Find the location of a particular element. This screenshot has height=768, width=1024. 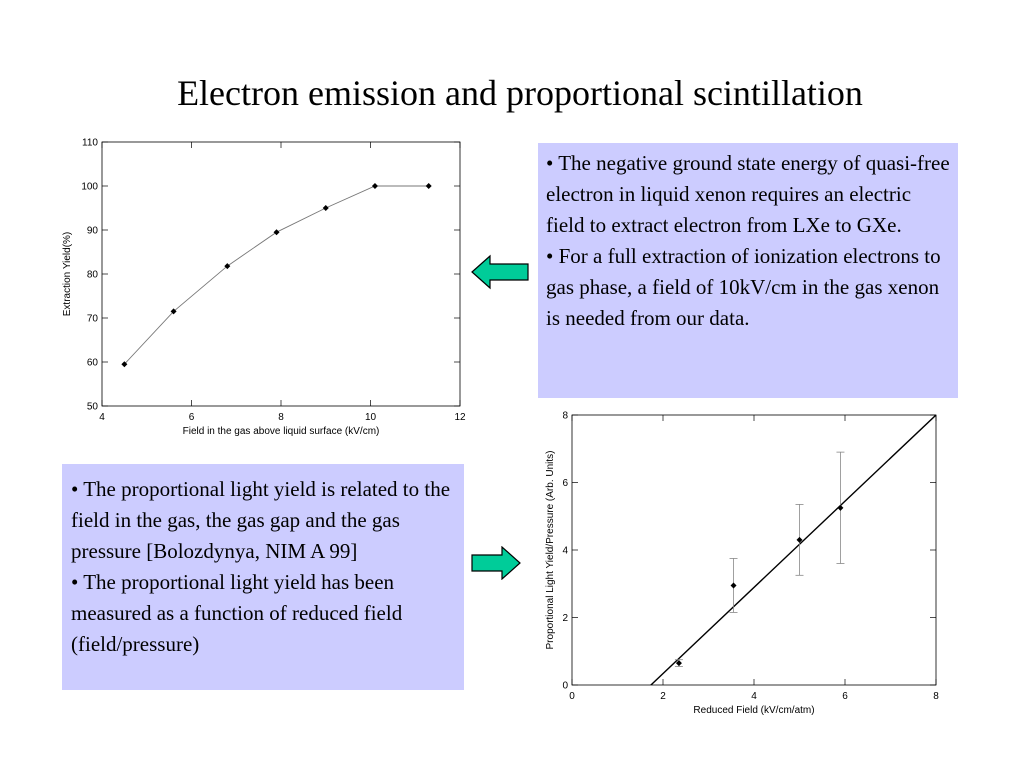

y-tick-label: 110 is located at coordinates (90, 143).